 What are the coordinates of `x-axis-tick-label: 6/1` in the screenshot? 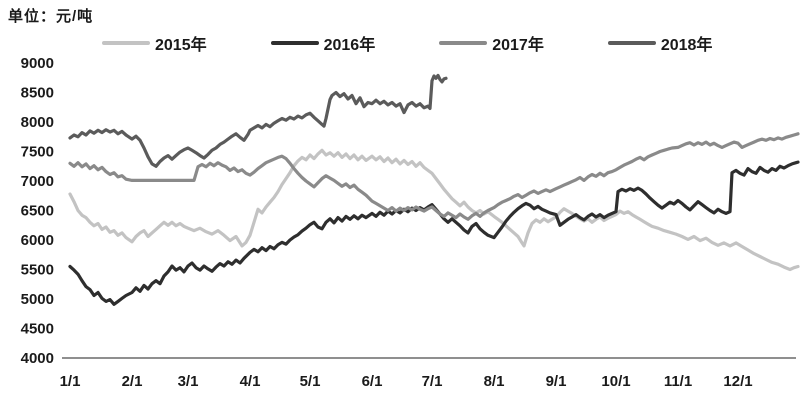 It's located at (372, 381).